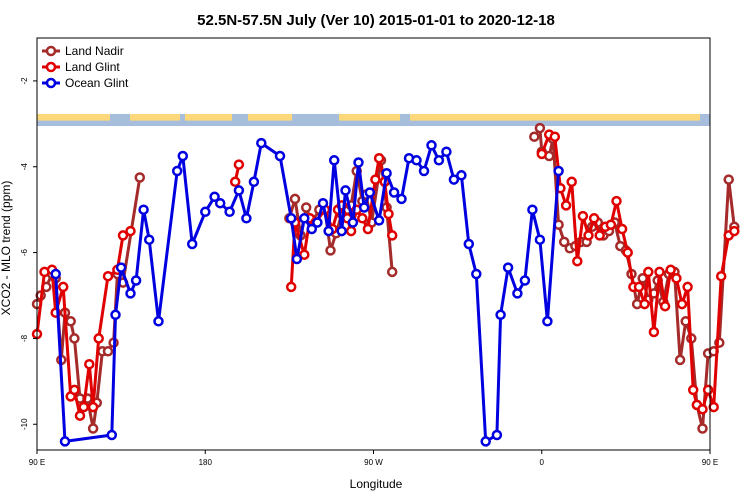  I want to click on y-axis: -2 -4 -6 -8 -10, so click(28, 253).